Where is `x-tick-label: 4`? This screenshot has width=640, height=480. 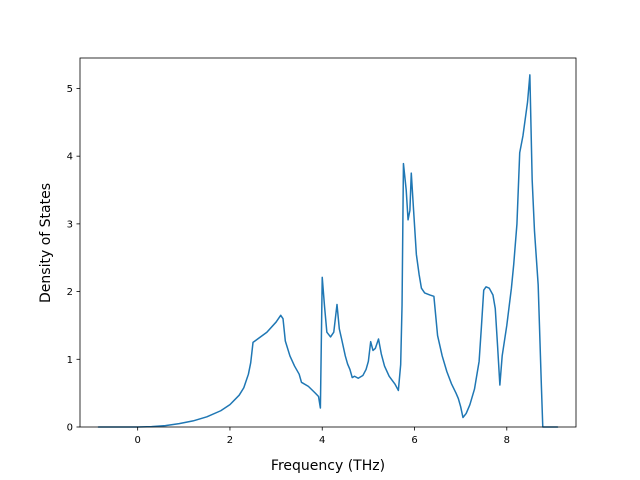
x-tick-label: 4 is located at coordinates (322, 440).